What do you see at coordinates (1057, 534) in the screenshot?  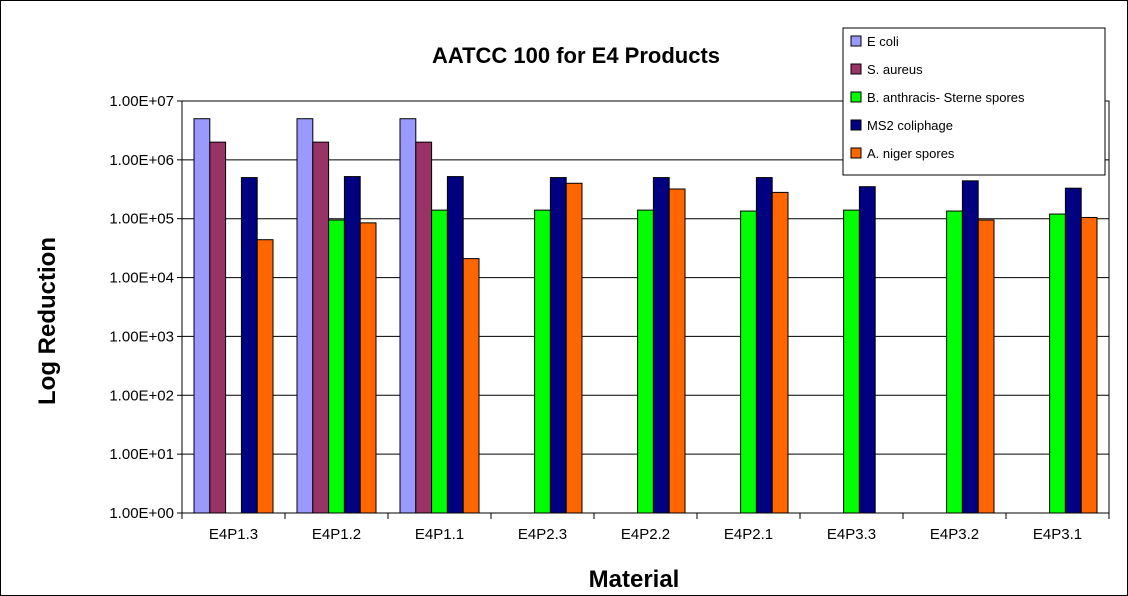 I see `x-tick-label: E4P3.1` at bounding box center [1057, 534].